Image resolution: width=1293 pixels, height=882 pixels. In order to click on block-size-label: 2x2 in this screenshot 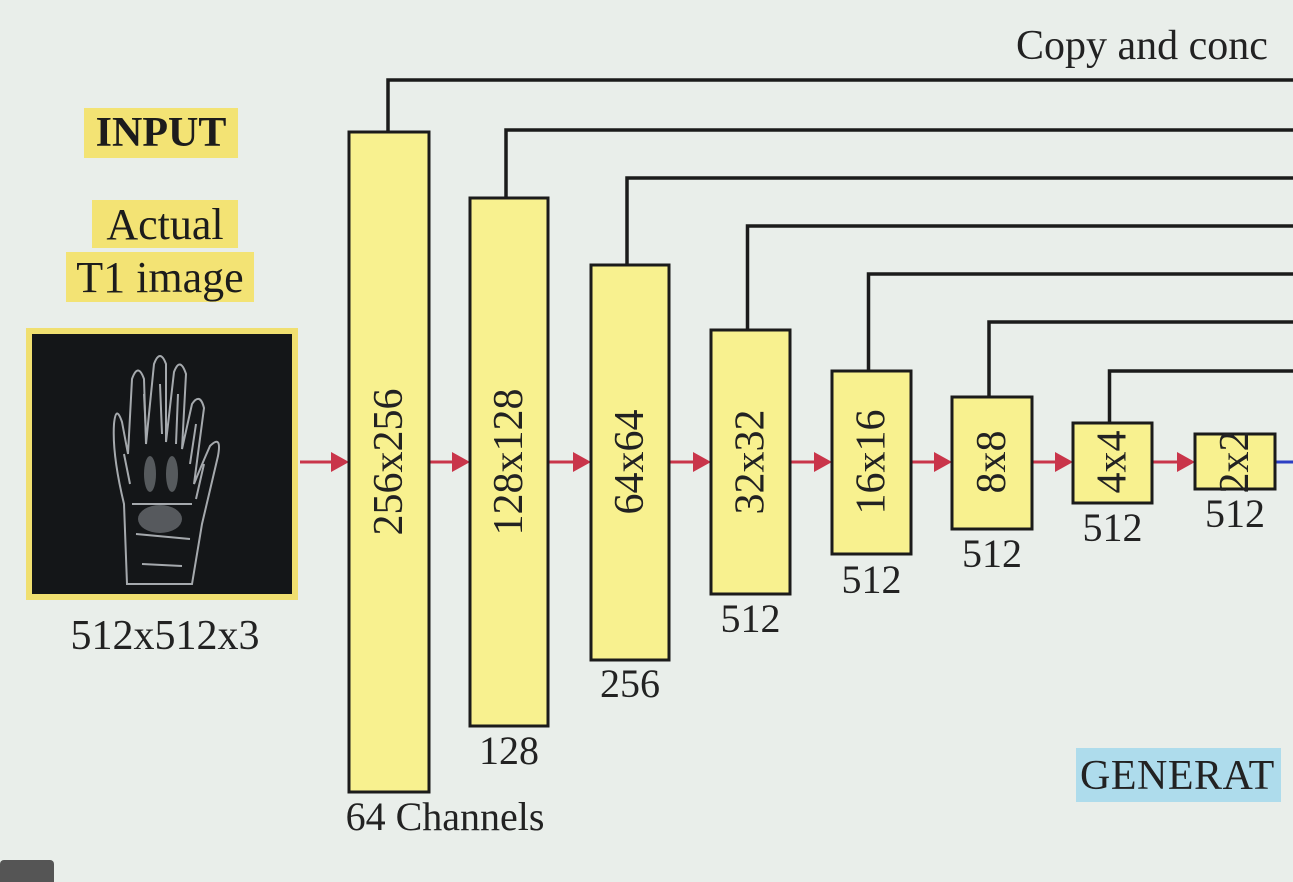, I will do `click(1235, 462)`.